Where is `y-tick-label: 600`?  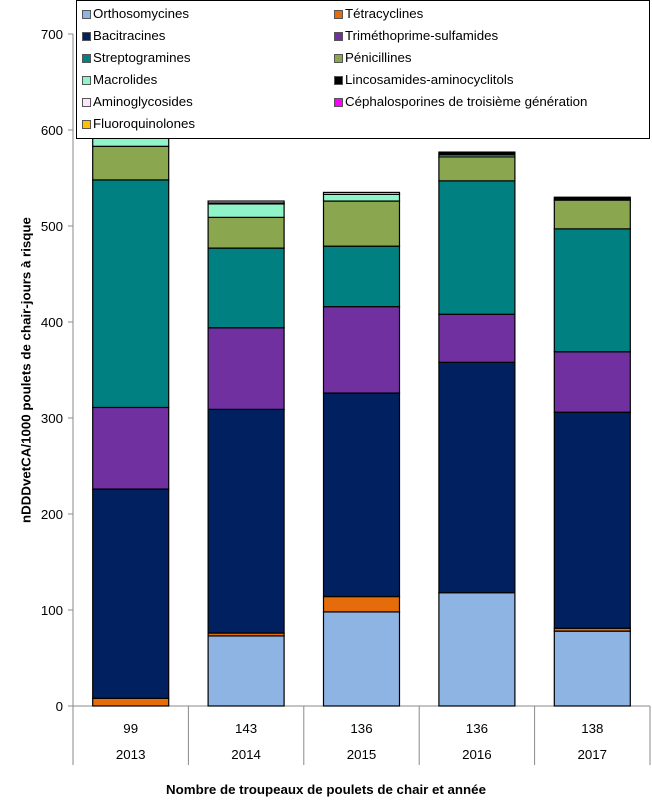 y-tick-label: 600 is located at coordinates (52, 130).